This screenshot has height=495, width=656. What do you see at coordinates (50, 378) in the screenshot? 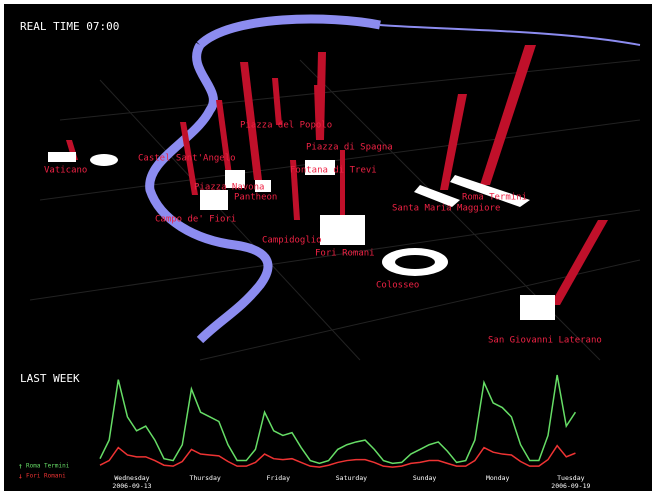
I see `chart-title: LAST WEEK` at bounding box center [50, 378].